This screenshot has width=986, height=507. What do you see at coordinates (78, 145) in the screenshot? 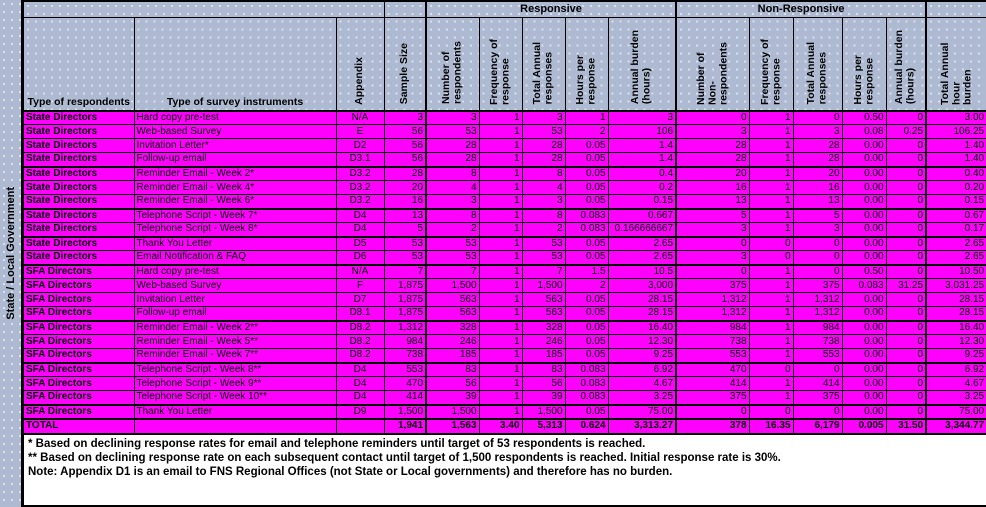
I see `cell-respondent-type: State Directors` at bounding box center [78, 145].